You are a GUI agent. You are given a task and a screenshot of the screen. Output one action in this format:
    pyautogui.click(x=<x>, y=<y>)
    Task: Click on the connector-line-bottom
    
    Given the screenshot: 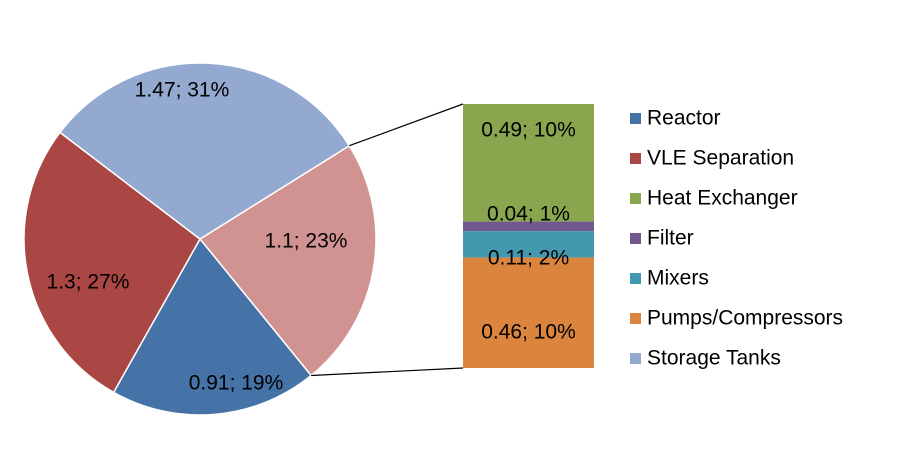 What is the action you would take?
    pyautogui.click(x=387, y=372)
    